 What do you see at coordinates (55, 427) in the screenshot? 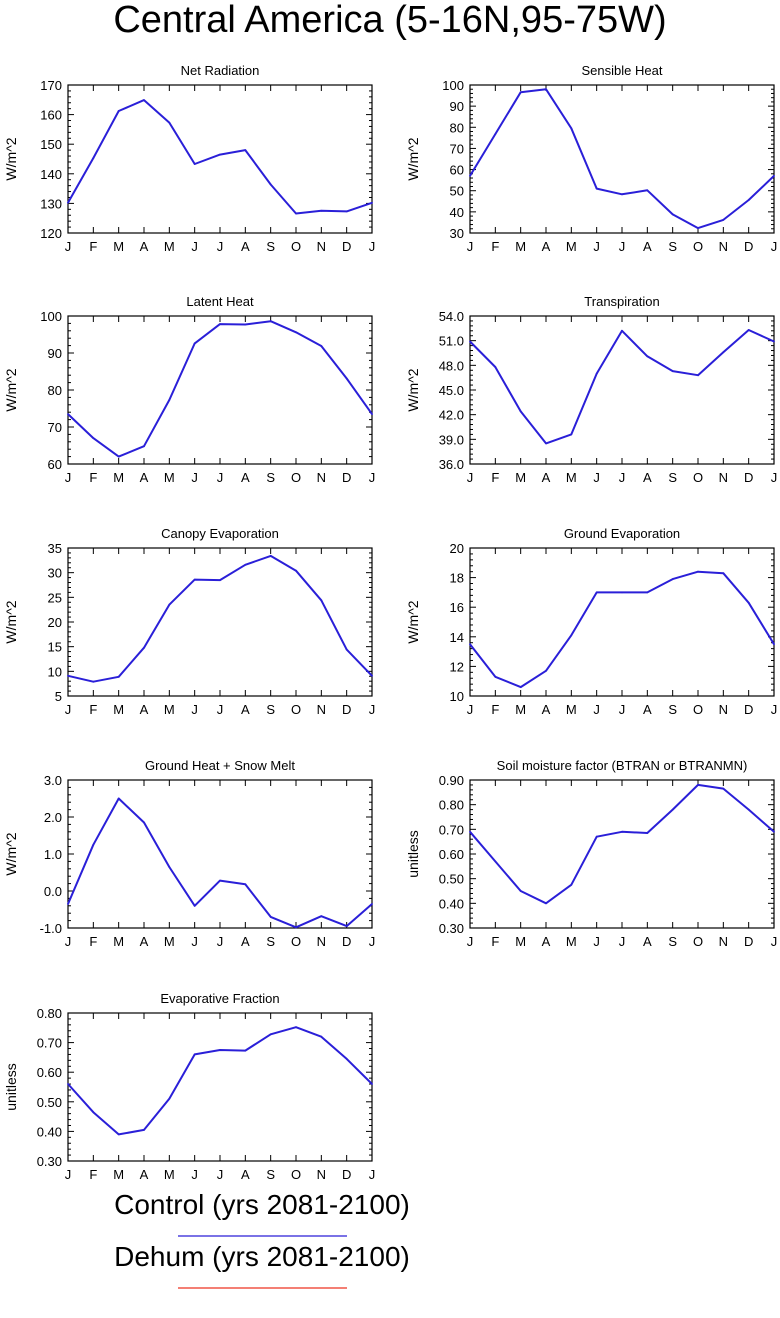
I see `y-tick-label: 70` at bounding box center [55, 427].